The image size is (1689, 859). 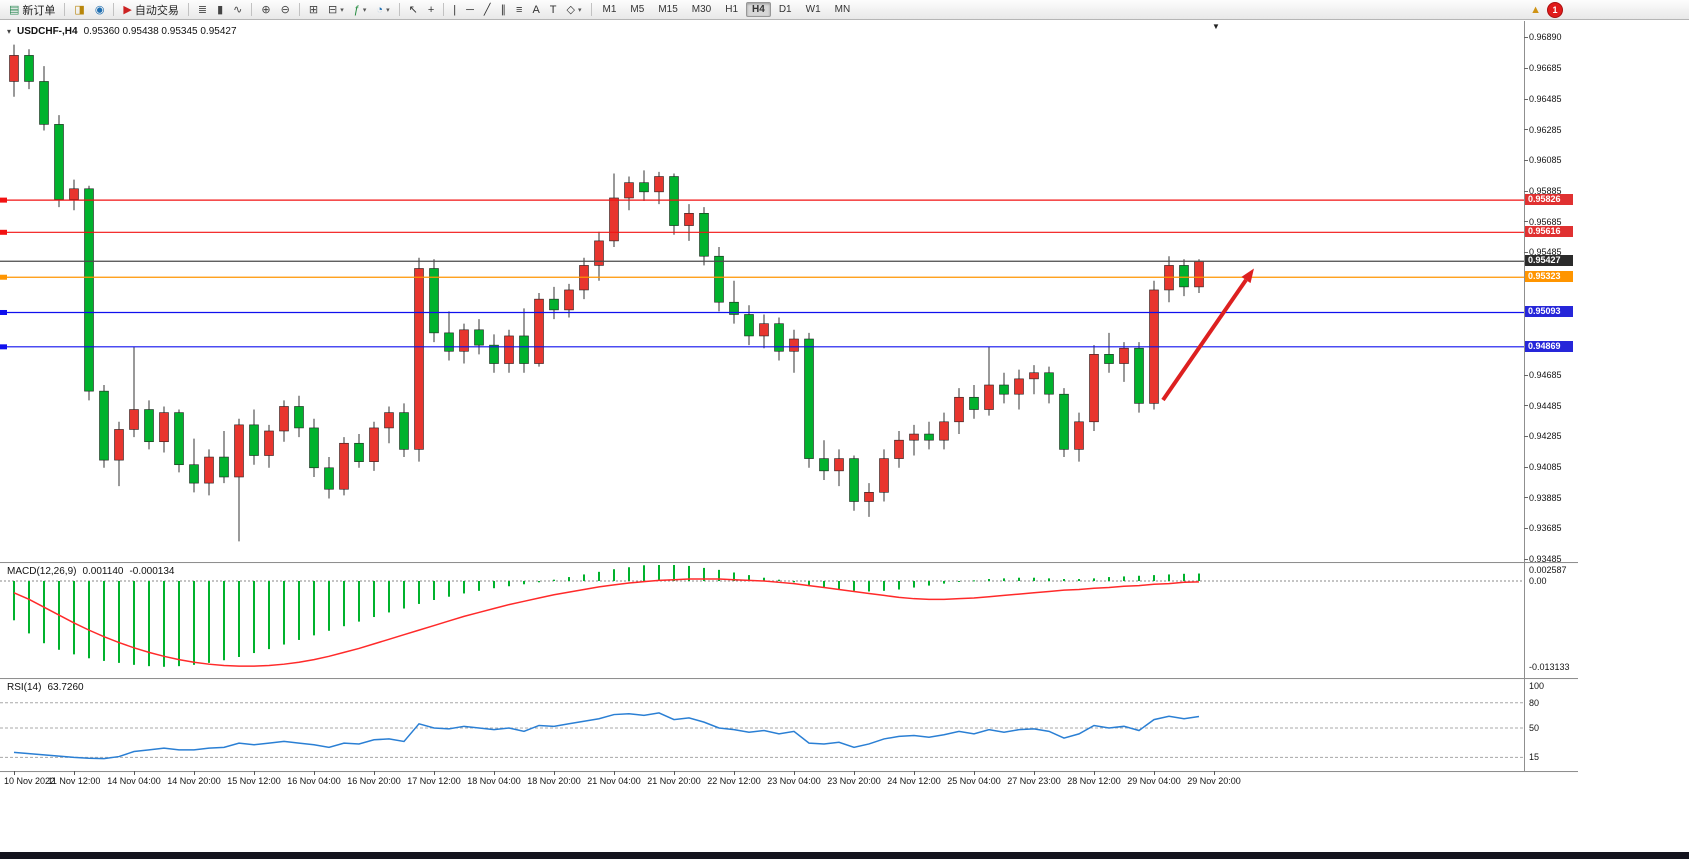 What do you see at coordinates (364, 10) in the screenshot?
I see `chevron-down-icon: ▾` at bounding box center [364, 10].